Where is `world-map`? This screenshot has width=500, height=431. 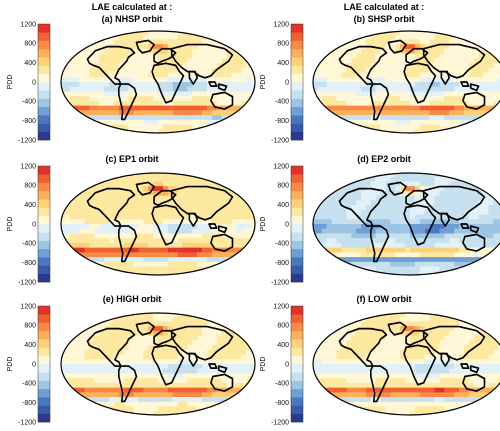 world-map is located at coordinates (158, 364).